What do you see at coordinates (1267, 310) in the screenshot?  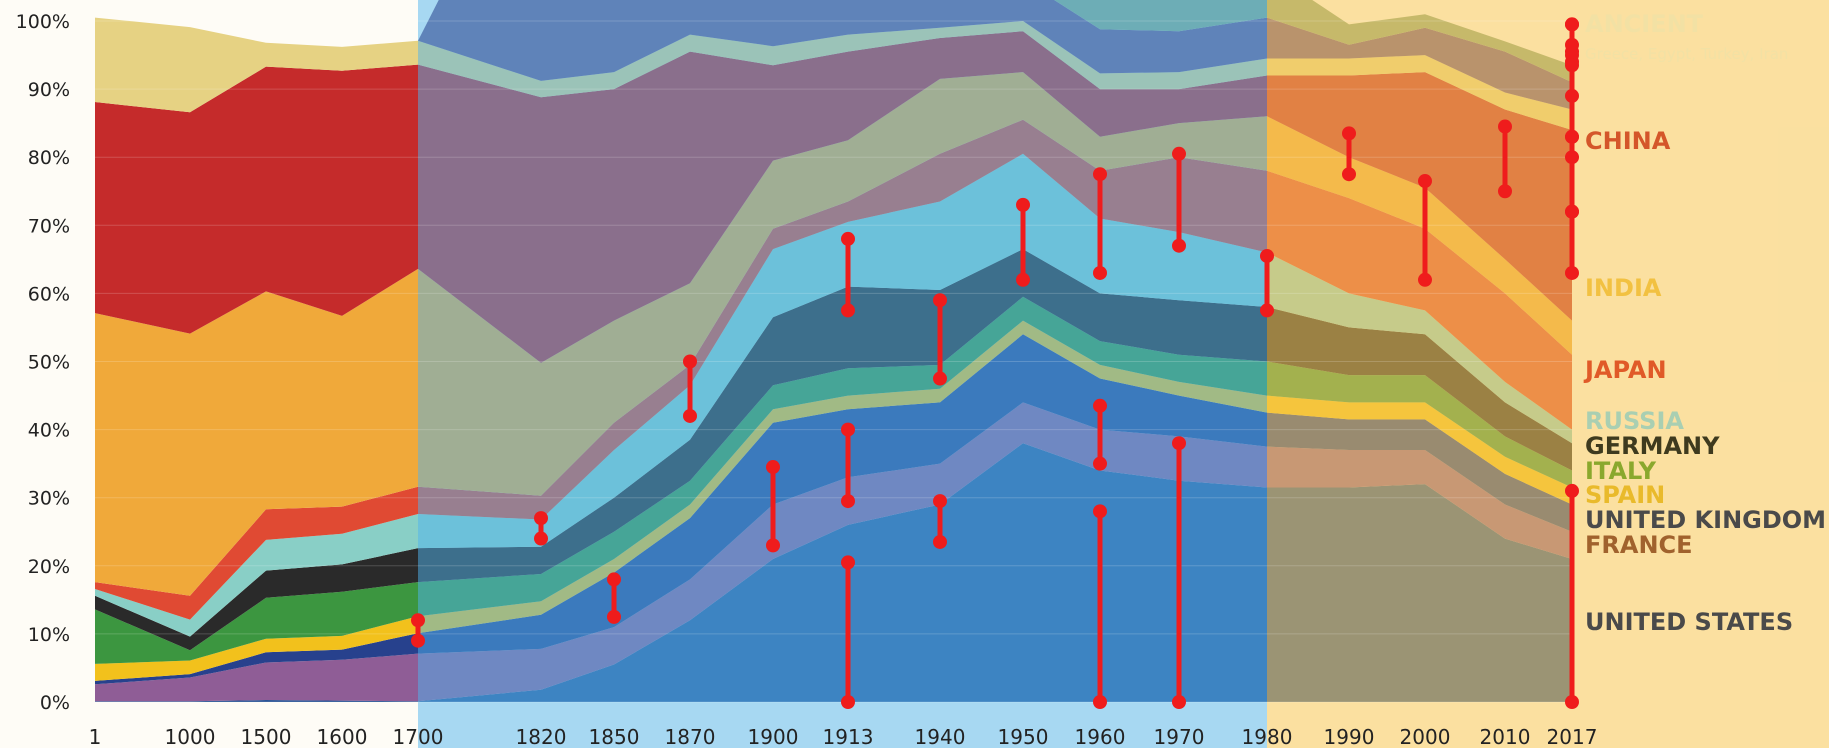 I see `marker-dot-16-bottom` at bounding box center [1267, 310].